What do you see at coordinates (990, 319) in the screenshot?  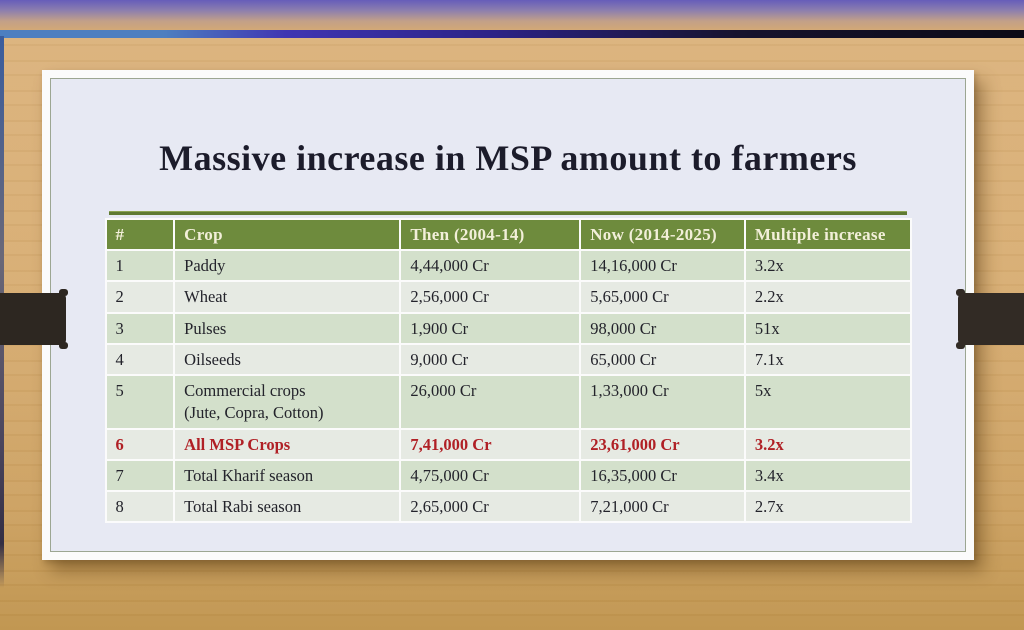 I see `right-binder-clip` at bounding box center [990, 319].